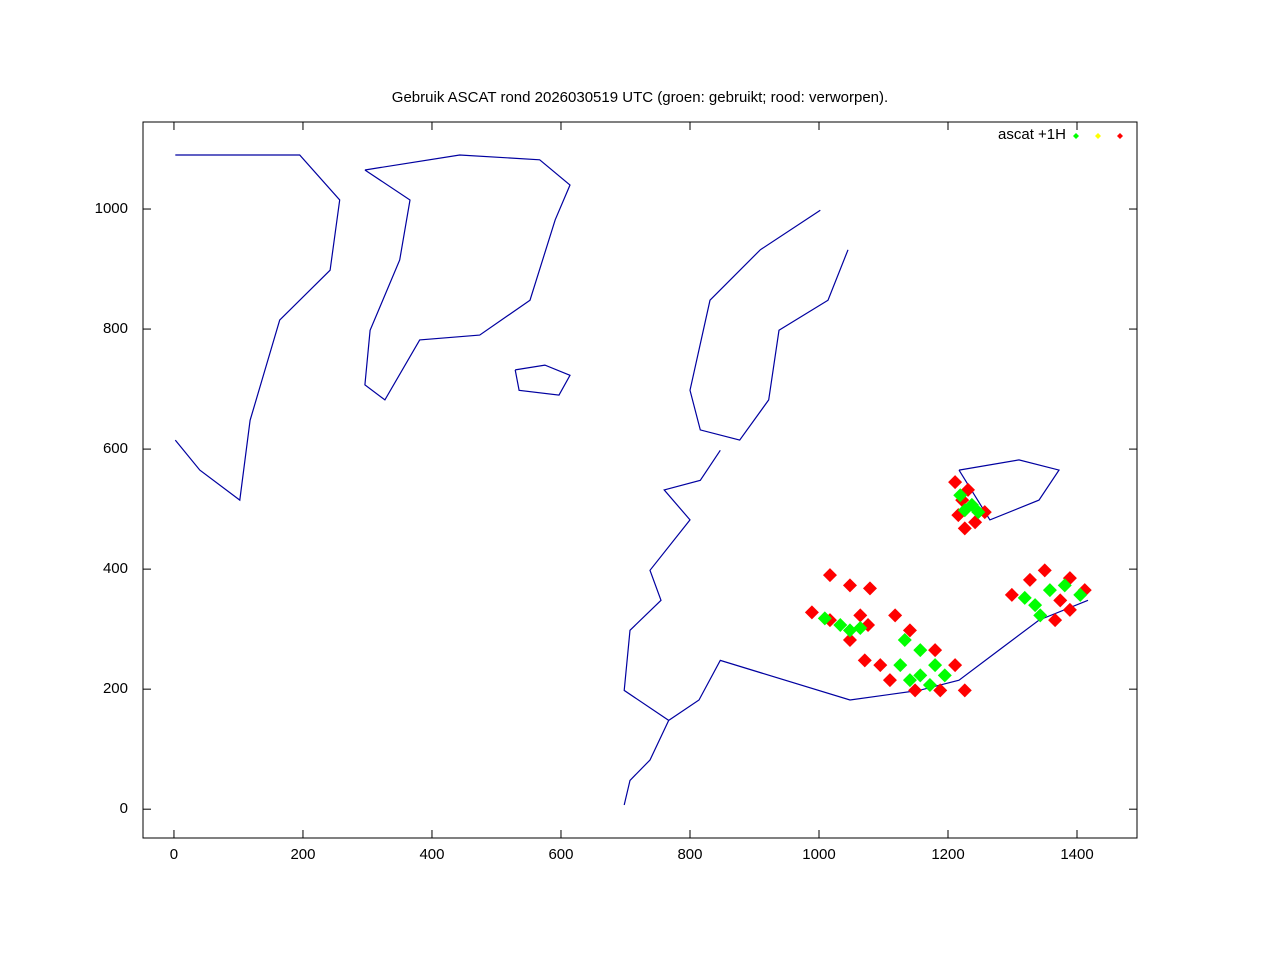  I want to click on y-tick-label: 400, so click(115, 568).